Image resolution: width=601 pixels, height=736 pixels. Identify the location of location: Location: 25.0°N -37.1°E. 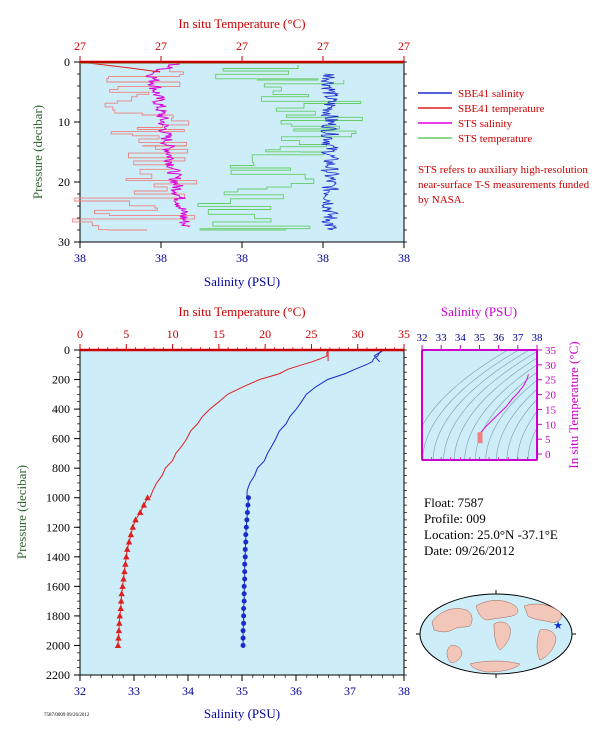
(491, 534).